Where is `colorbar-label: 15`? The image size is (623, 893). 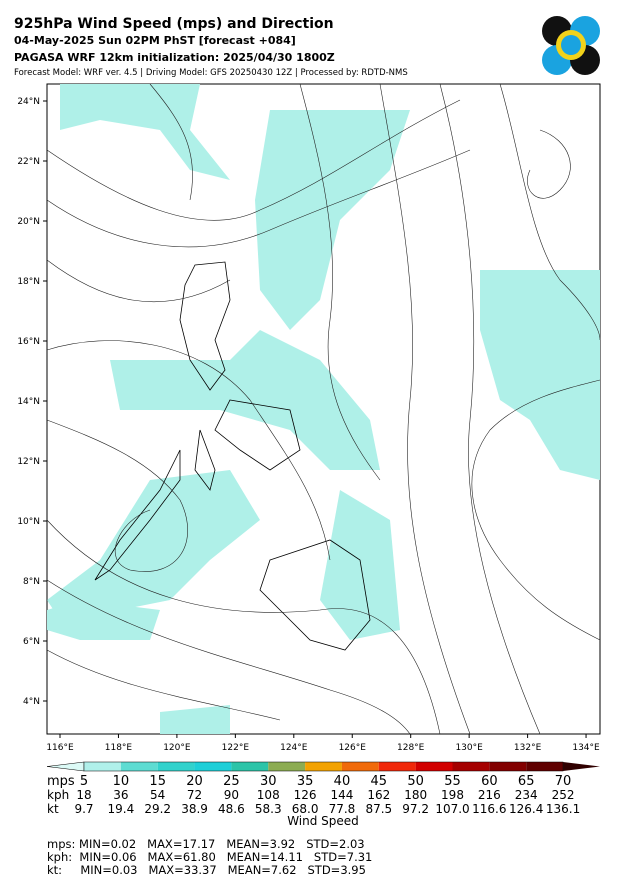 colorbar-label: 15 is located at coordinates (157, 781).